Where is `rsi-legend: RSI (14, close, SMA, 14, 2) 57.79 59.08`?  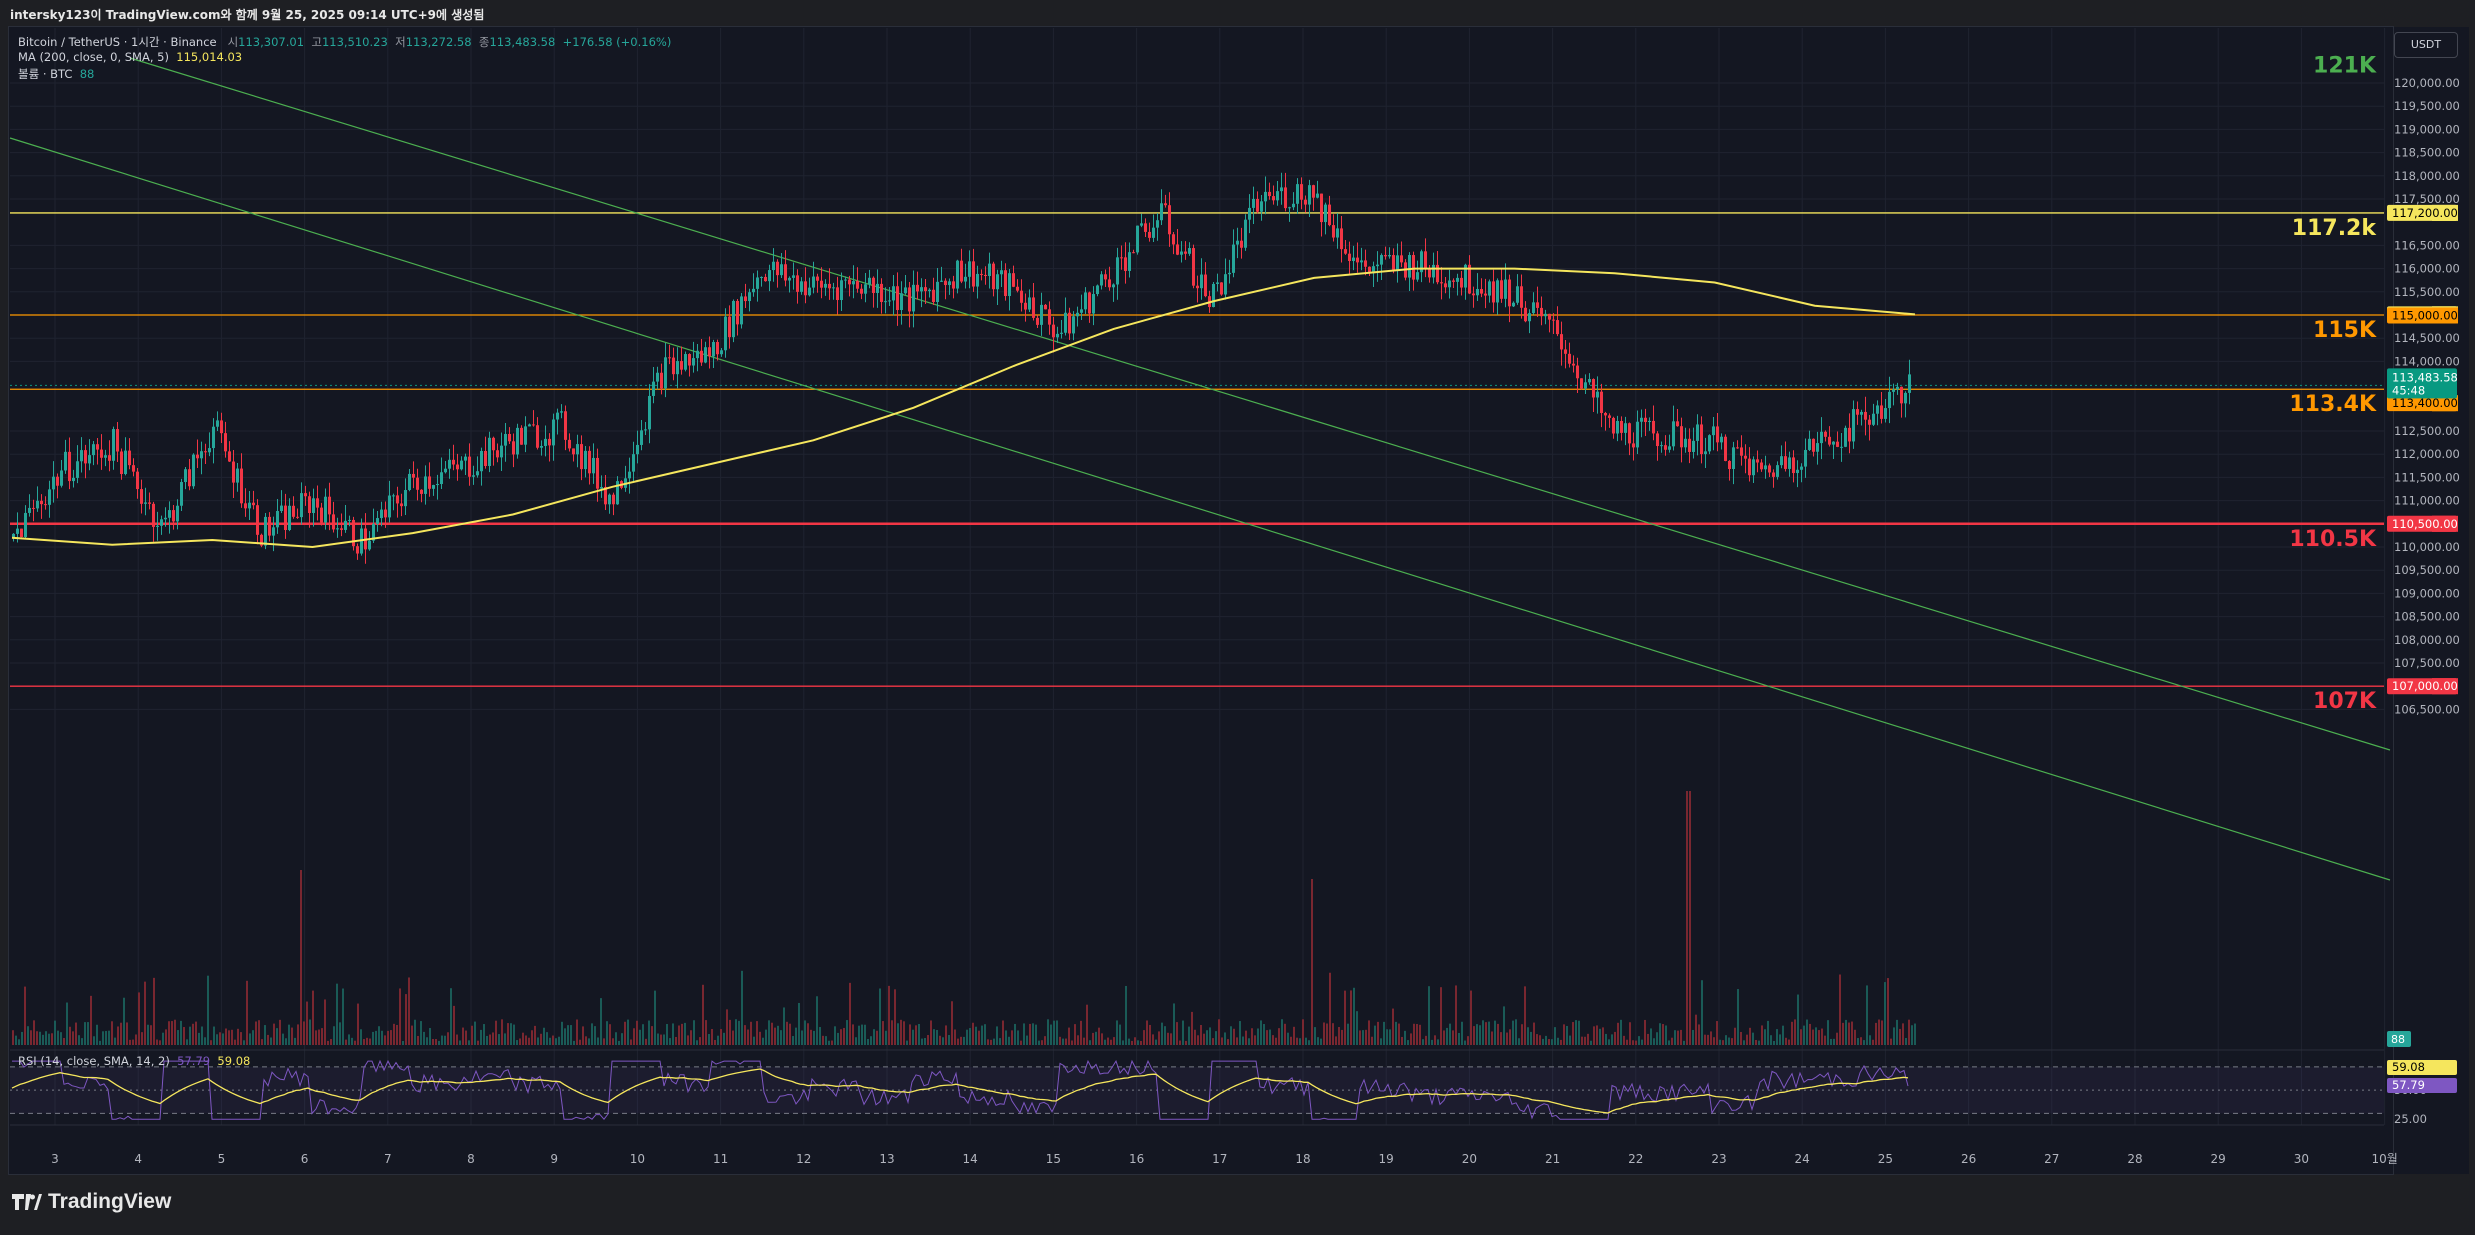 rsi-legend: RSI (14, close, SMA, 14, 2) 57.79 59.08 is located at coordinates (134, 1061).